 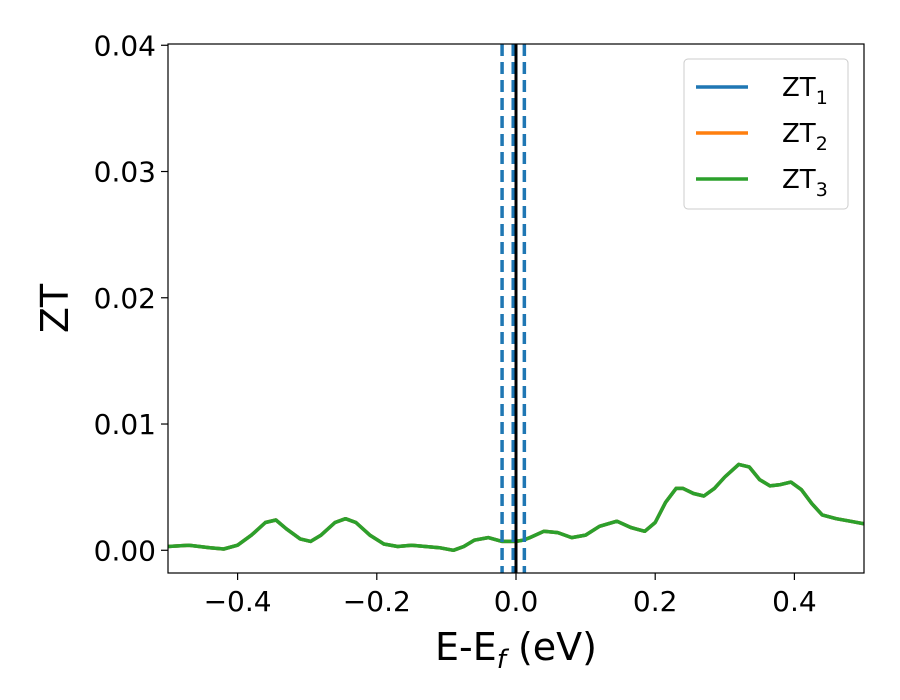 I want to click on legend-label: ZT3, so click(x=805, y=183).